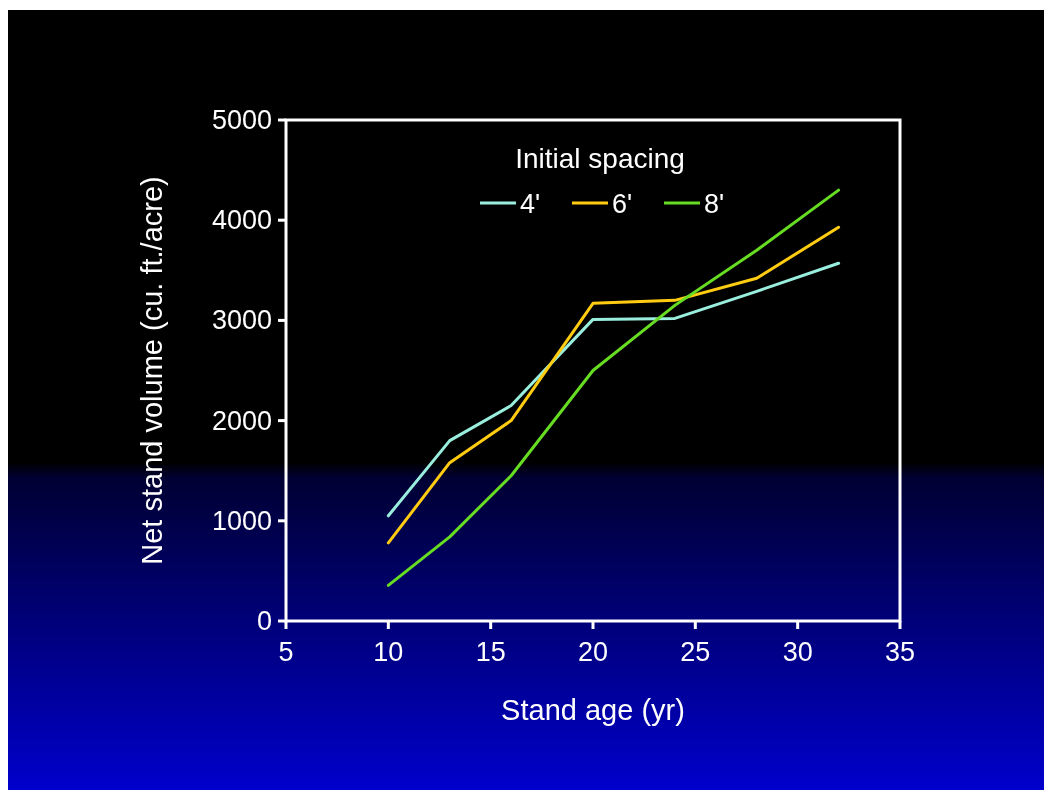 The height and width of the screenshot is (798, 1052). I want to click on x-tick-label: 35, so click(900, 652).